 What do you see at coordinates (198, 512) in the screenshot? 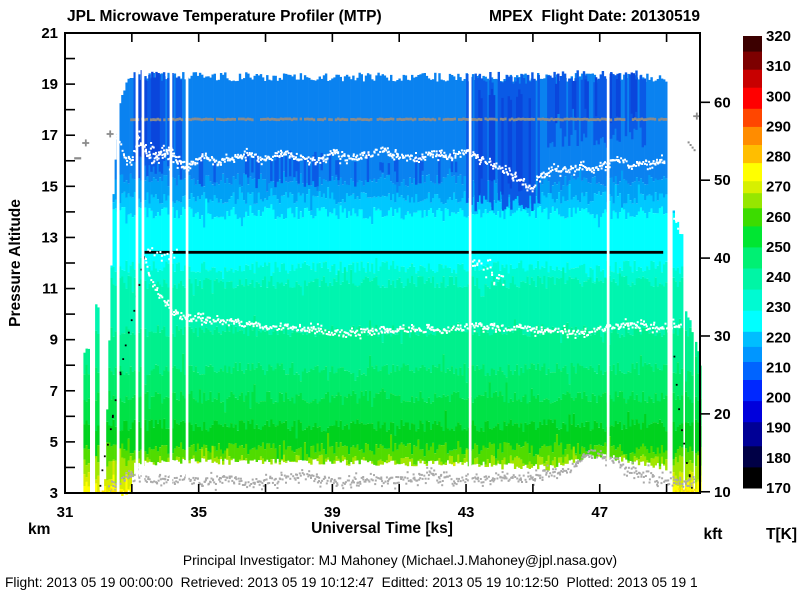
I see `x-tick-label: 35` at bounding box center [198, 512].